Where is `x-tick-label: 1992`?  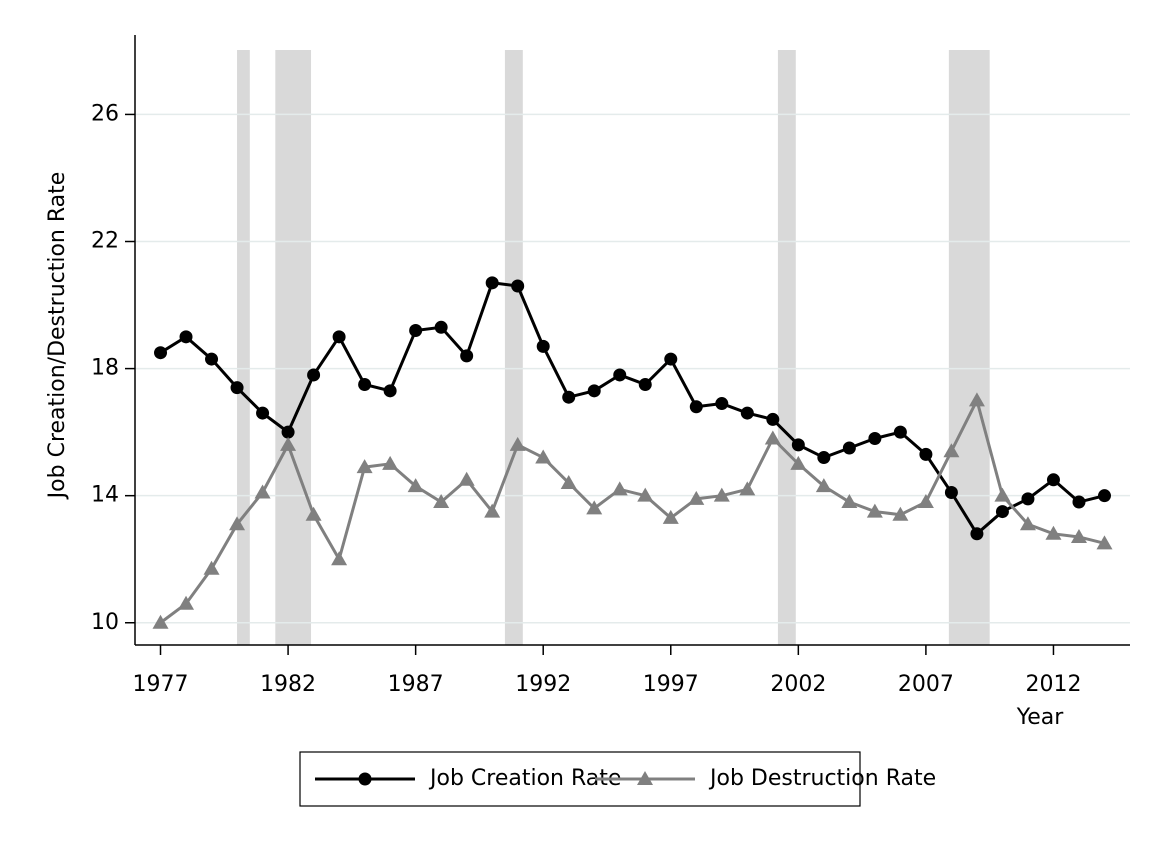
x-tick-label: 1992 is located at coordinates (543, 684).